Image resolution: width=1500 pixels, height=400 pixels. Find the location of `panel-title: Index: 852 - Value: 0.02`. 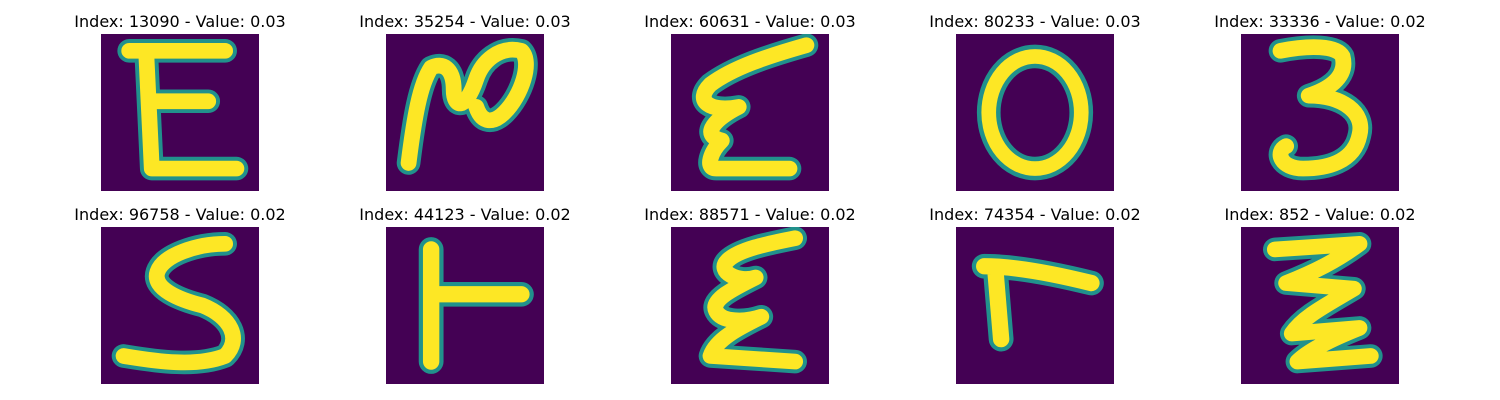

panel-title: Index: 852 - Value: 0.02 is located at coordinates (1320, 215).